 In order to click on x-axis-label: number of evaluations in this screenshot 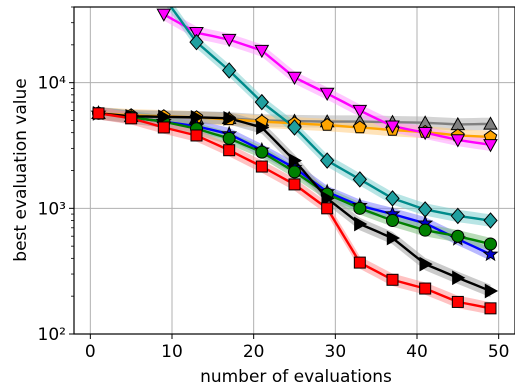, I will do `click(296, 377)`.